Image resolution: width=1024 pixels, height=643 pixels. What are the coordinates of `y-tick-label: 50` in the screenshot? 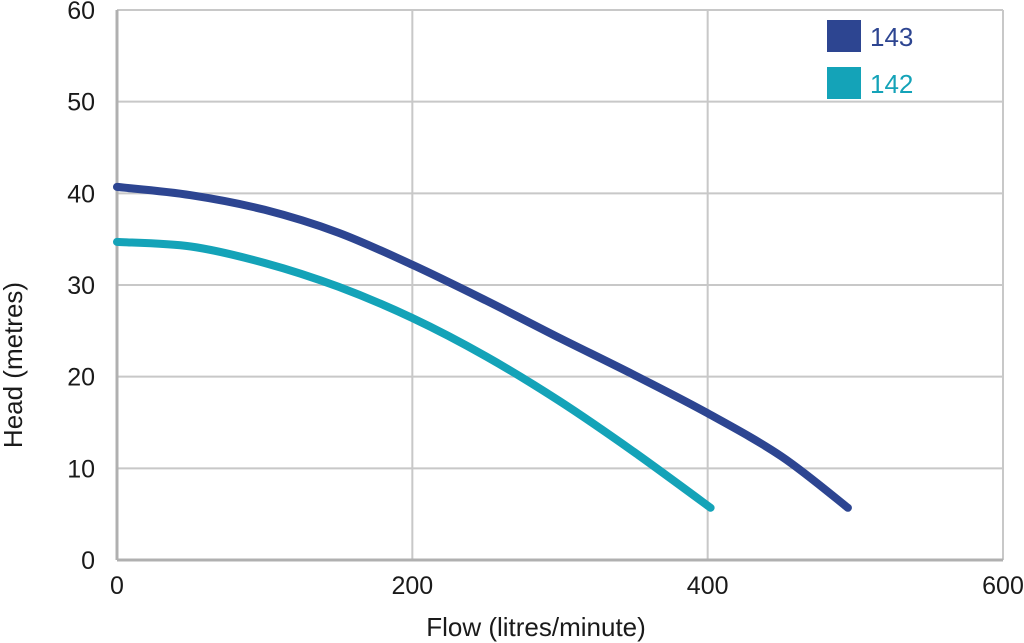 It's located at (81, 103).